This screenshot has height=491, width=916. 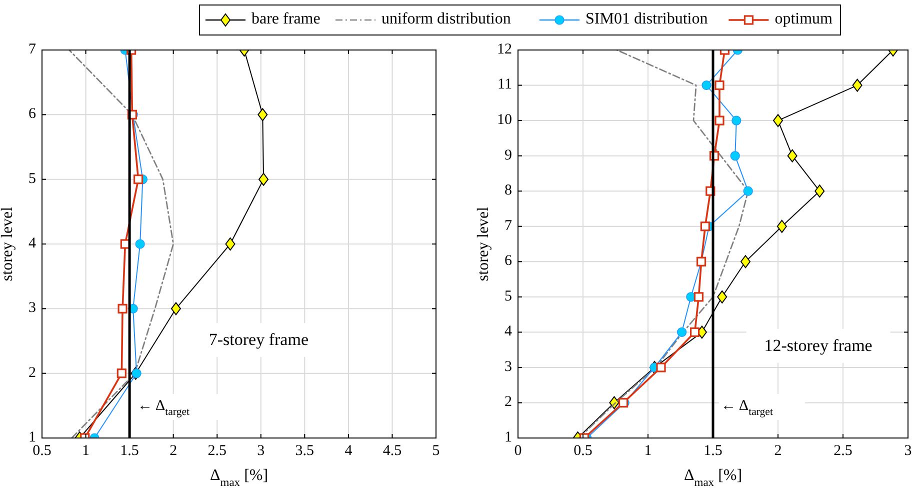 I want to click on x-tick-label: 4.5, so click(x=392, y=451).